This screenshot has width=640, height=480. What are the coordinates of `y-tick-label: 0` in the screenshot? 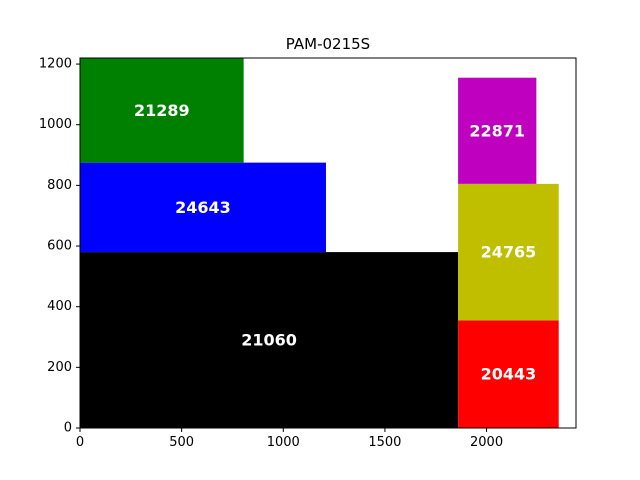 It's located at (68, 428).